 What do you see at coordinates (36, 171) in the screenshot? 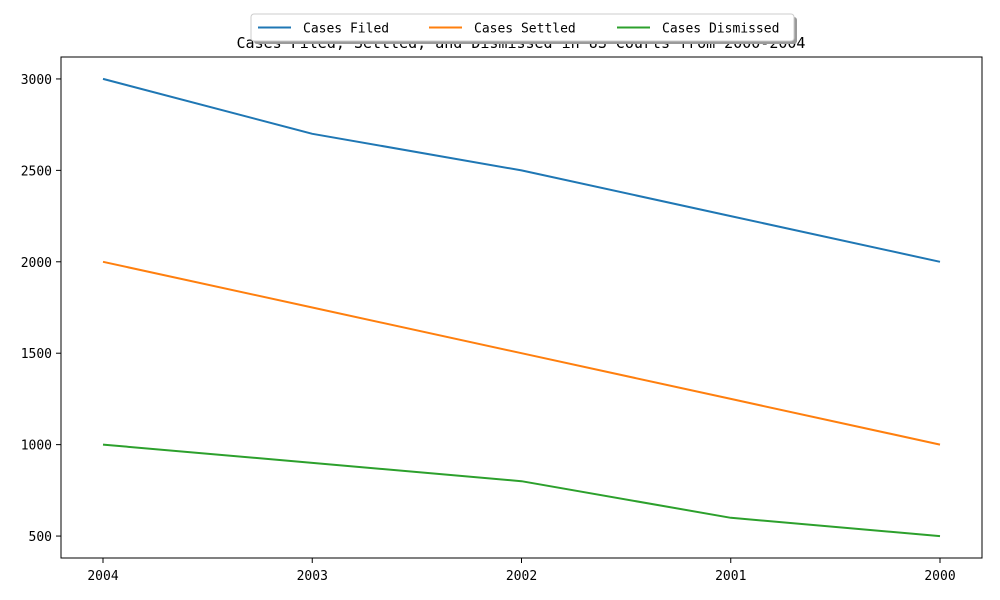
I see `y-tick-label: 2500` at bounding box center [36, 171].